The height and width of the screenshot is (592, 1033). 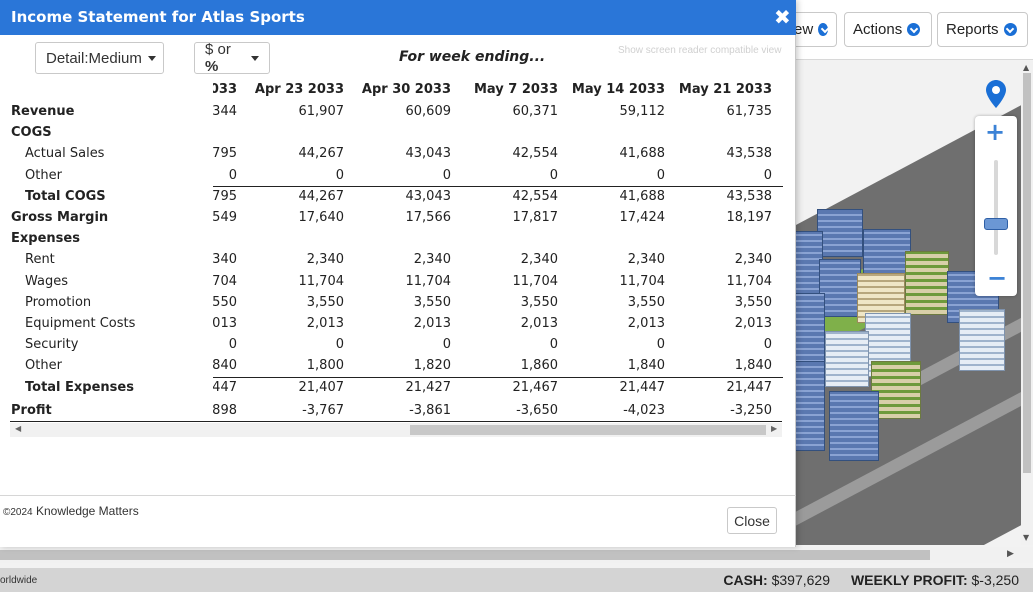 What do you see at coordinates (45, 239) in the screenshot?
I see `row-label: Expenses` at bounding box center [45, 239].